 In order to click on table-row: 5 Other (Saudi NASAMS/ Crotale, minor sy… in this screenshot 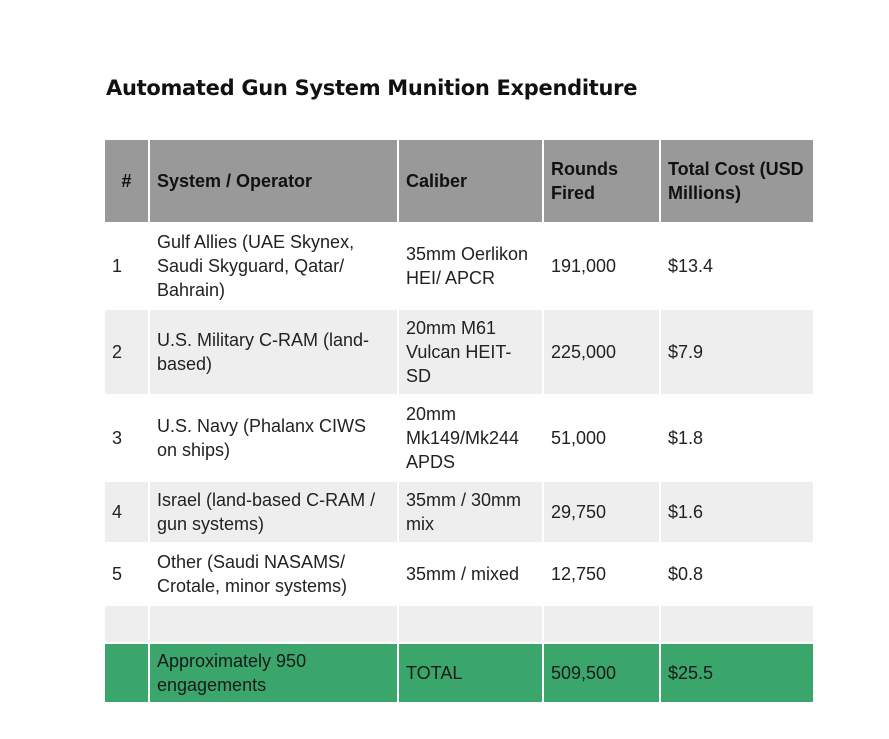, I will do `click(459, 574)`.